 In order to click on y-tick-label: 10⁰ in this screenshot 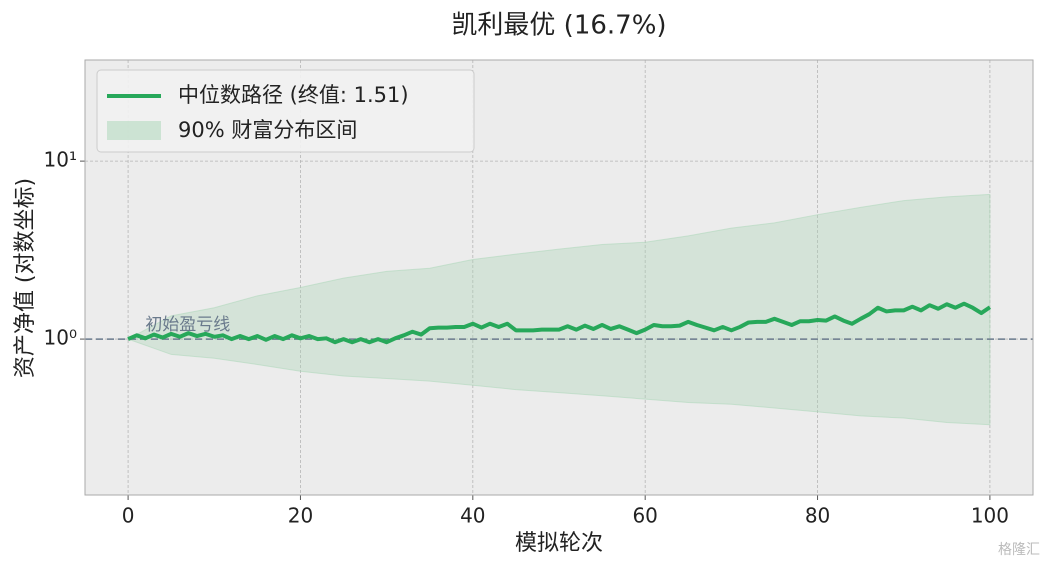, I will do `click(60, 338)`.